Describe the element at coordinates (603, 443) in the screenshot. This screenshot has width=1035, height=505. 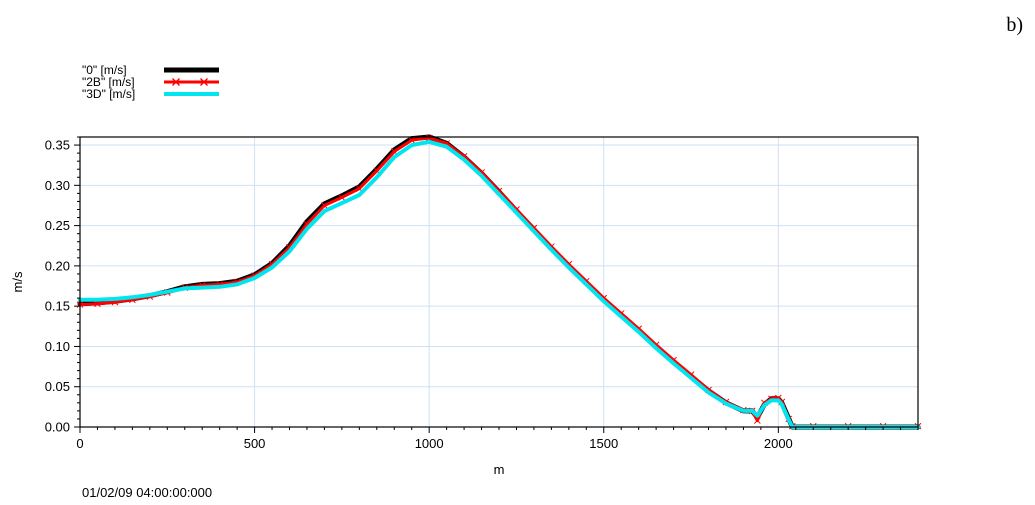
I see `x-tick-label: 1500` at that location.